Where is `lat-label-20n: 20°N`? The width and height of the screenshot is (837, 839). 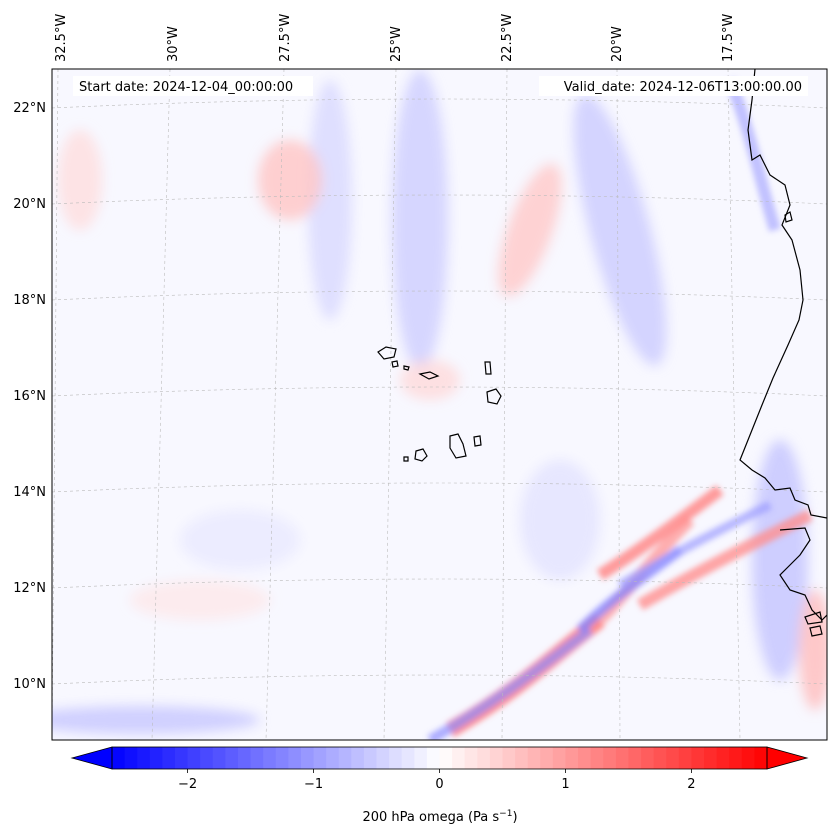
lat-label-20n: 20°N is located at coordinates (29, 204).